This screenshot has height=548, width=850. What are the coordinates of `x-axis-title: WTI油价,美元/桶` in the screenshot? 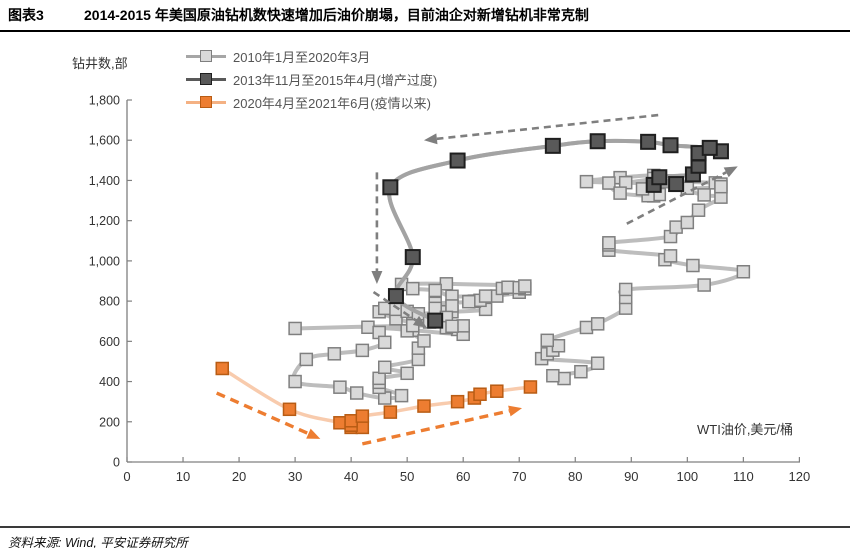 It's located at (745, 429).